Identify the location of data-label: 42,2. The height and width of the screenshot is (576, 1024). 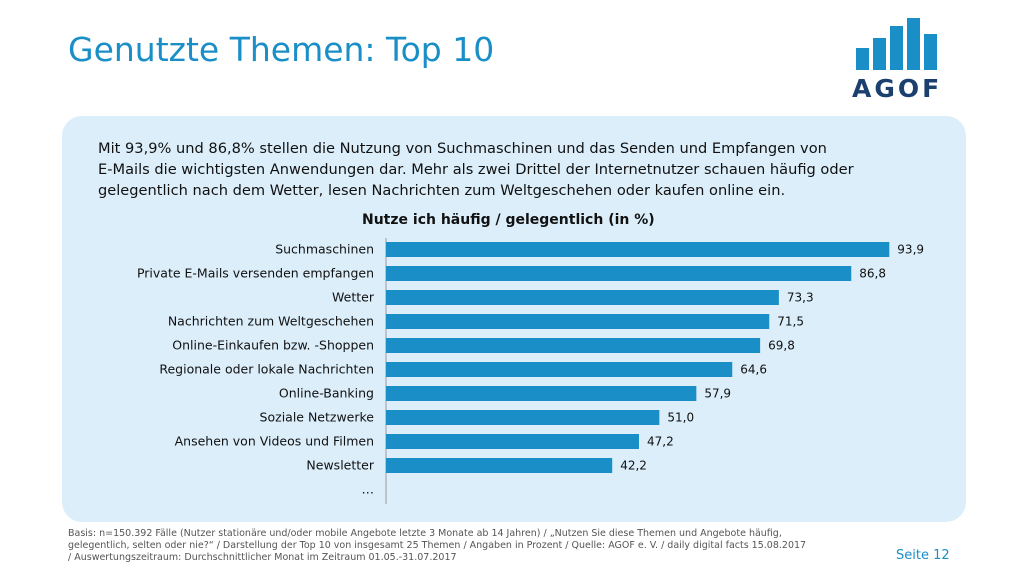
(633, 466).